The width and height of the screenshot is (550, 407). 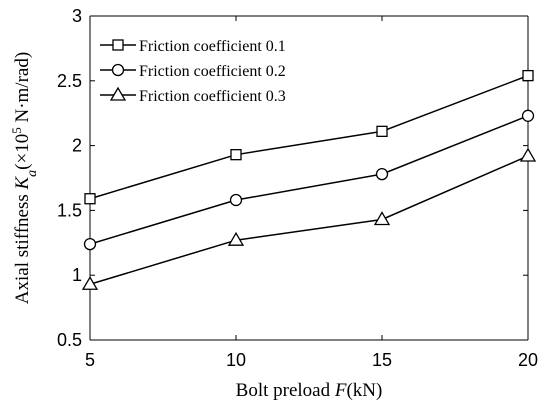 What do you see at coordinates (309, 390) in the screenshot?
I see `x-axis-label: Bolt preload F(kN)` at bounding box center [309, 390].